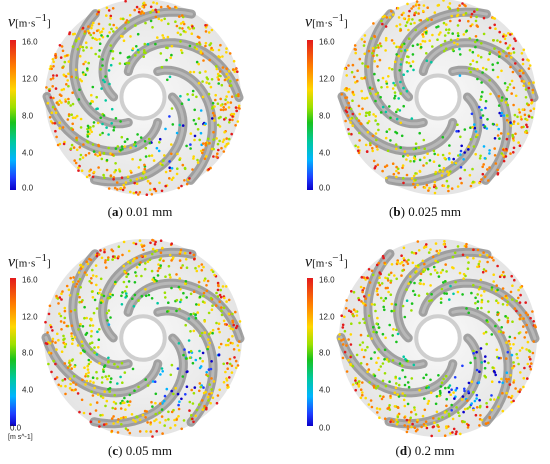 This screenshot has height=464, width=550. Describe the element at coordinates (425, 211) in the screenshot. I see `panel-caption: (b) 0.025 mm` at that location.